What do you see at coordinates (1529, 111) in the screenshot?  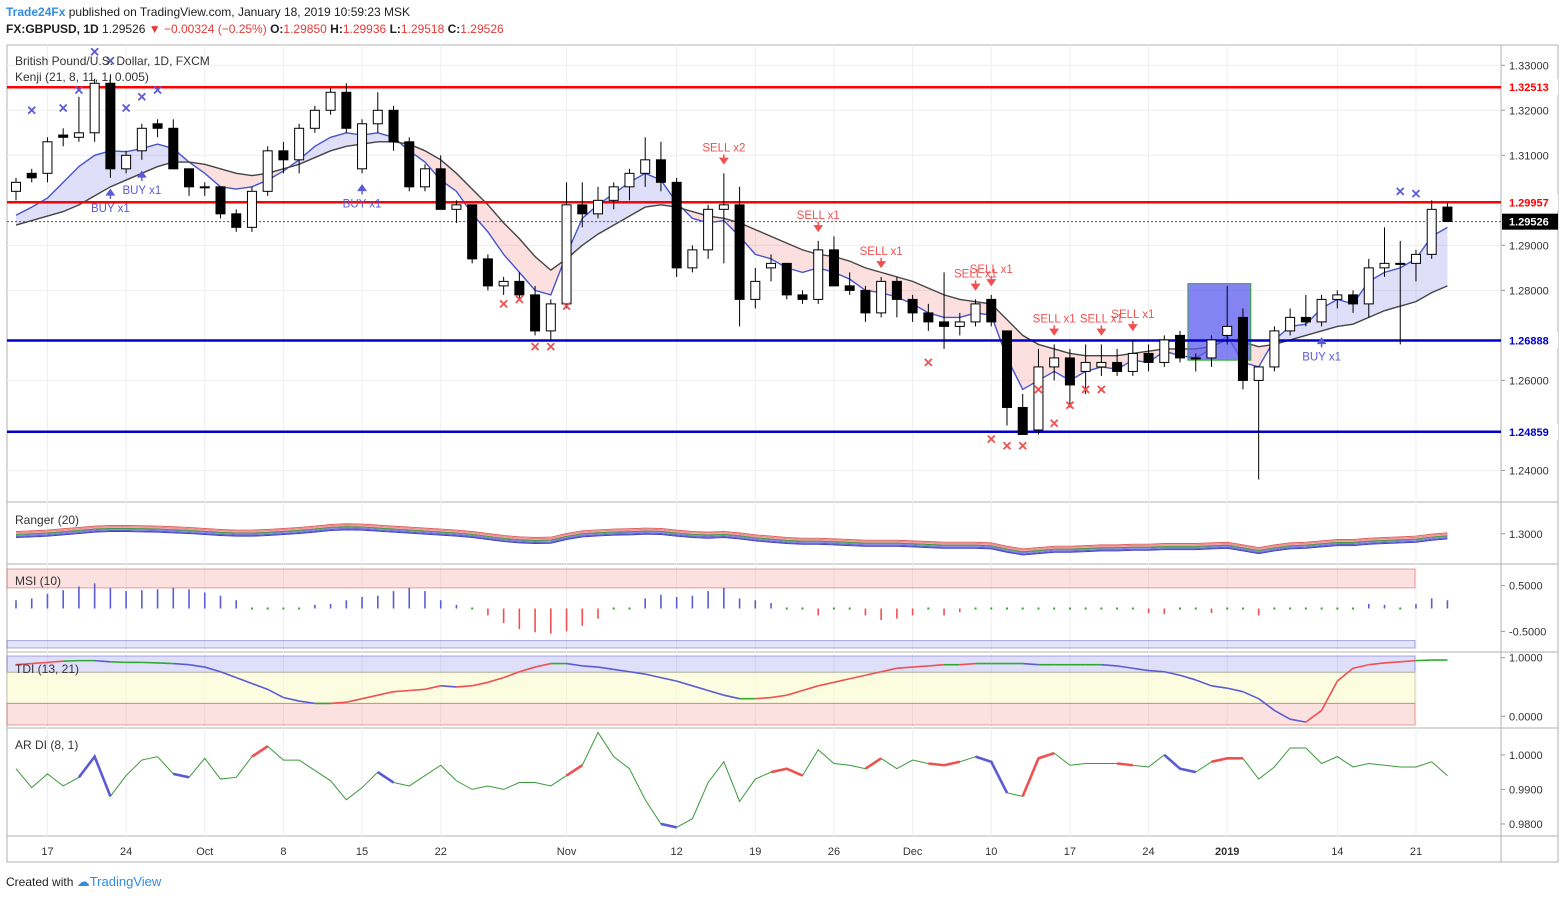 I see `price-tick-label: 1.32000` at bounding box center [1529, 111].